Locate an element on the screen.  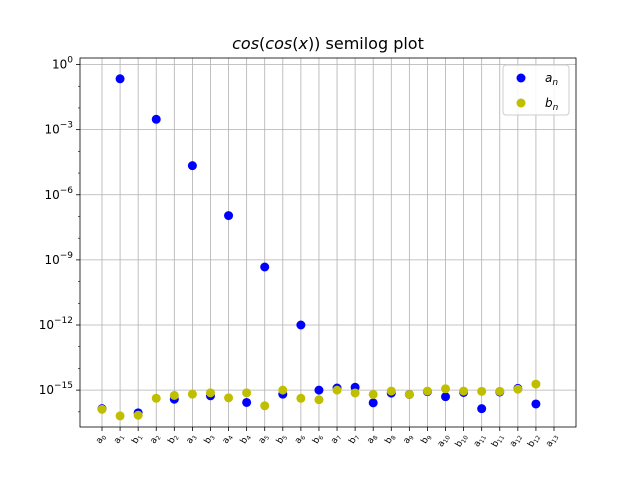
y-tick-label: 10⁻⁹ is located at coordinates (58, 259).